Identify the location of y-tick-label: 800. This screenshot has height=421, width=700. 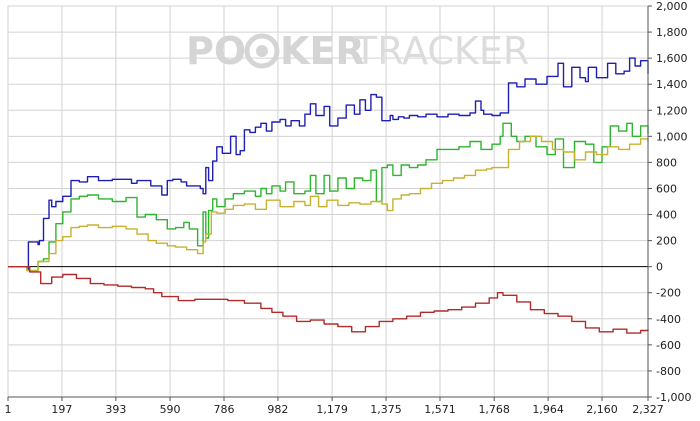
(666, 162).